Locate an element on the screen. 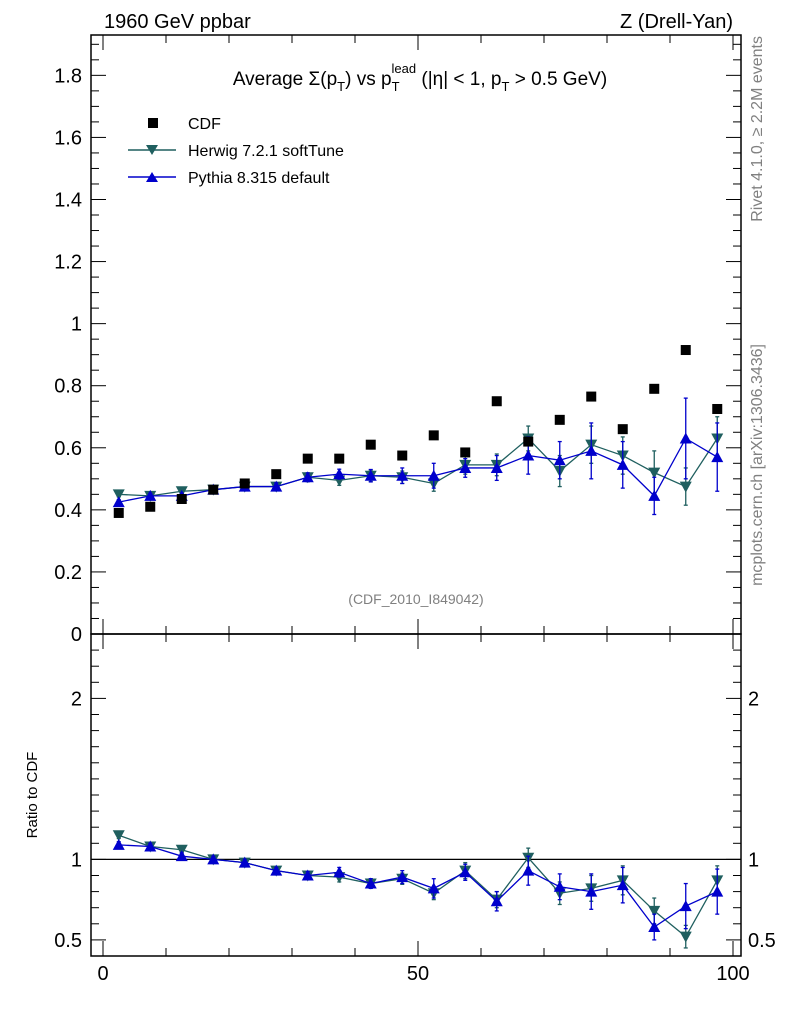  main-y-tick-label: 0 is located at coordinates (76, 635).